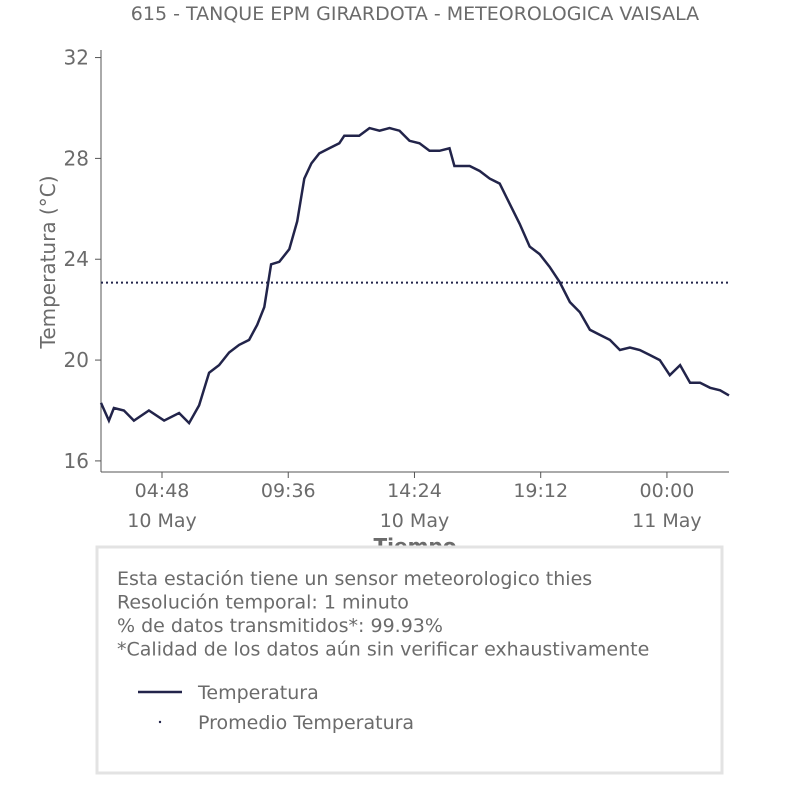  I want to click on x-tick-label: 09:36, so click(288, 491).